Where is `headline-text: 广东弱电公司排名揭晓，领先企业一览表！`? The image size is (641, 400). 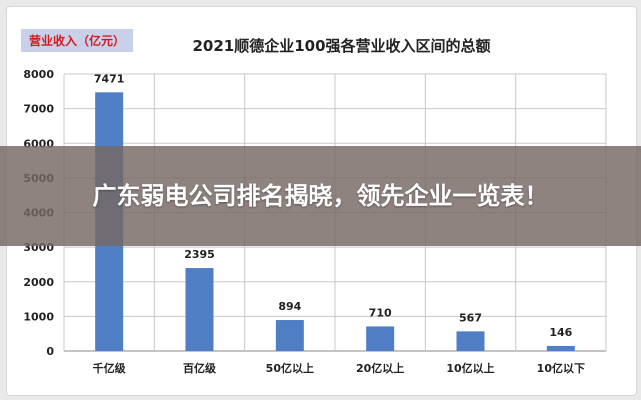 headline-text: 广东弱电公司排名揭晓，领先企业一览表！ is located at coordinates (320, 196).